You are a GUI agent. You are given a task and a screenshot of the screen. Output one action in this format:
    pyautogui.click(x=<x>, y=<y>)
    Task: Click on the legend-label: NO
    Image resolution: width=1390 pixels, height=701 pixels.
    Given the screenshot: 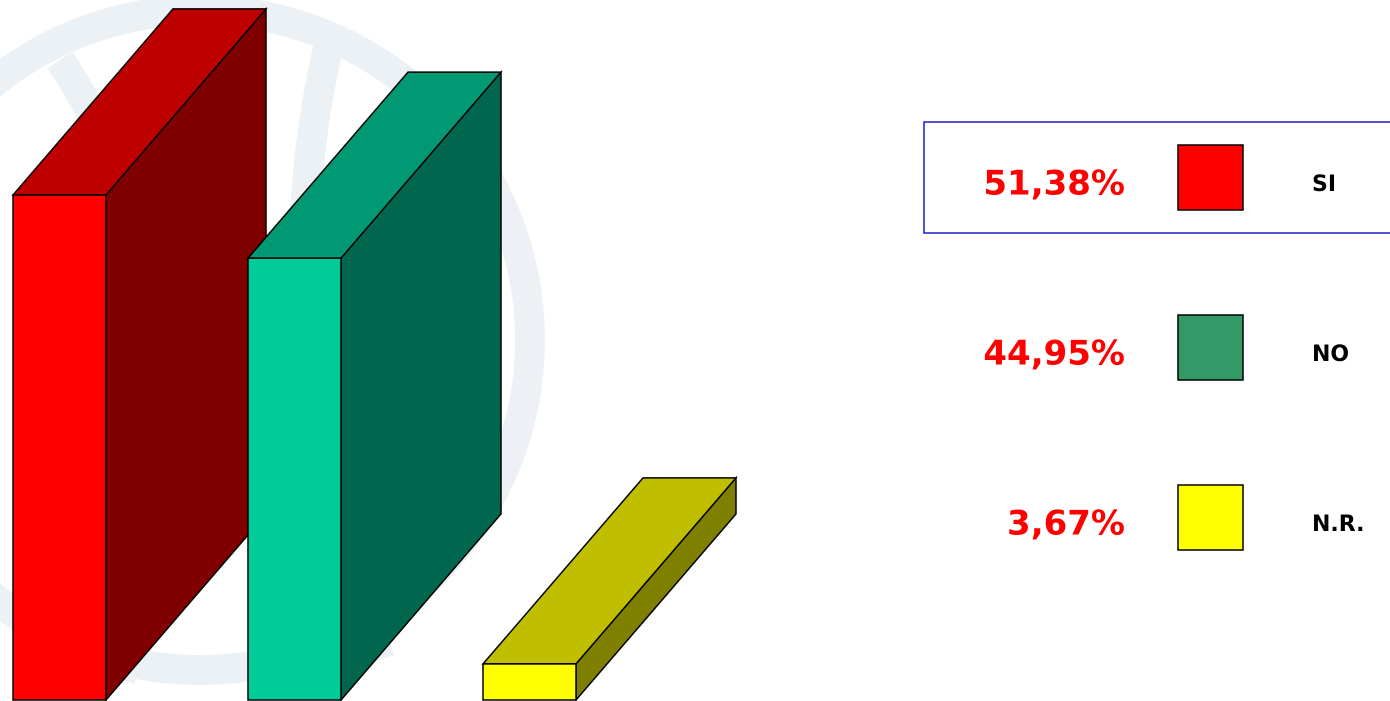 What is the action you would take?
    pyautogui.click(x=1330, y=354)
    